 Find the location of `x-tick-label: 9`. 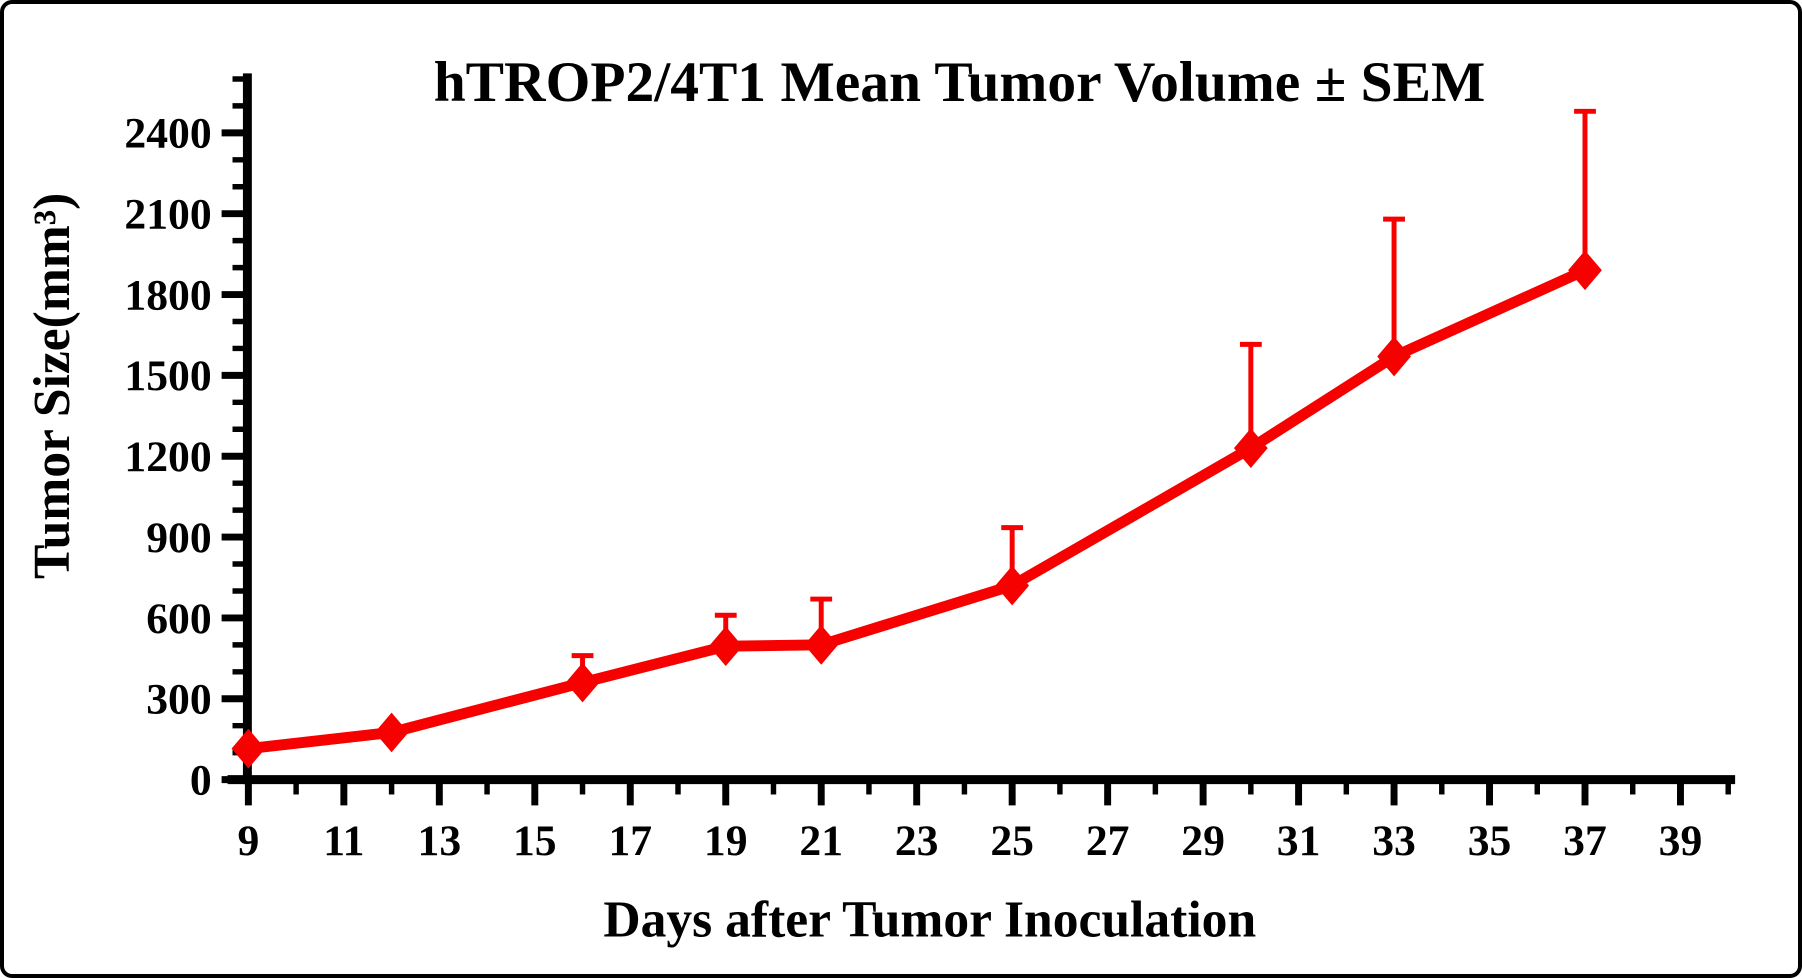

x-tick-label: 9 is located at coordinates (248, 841).